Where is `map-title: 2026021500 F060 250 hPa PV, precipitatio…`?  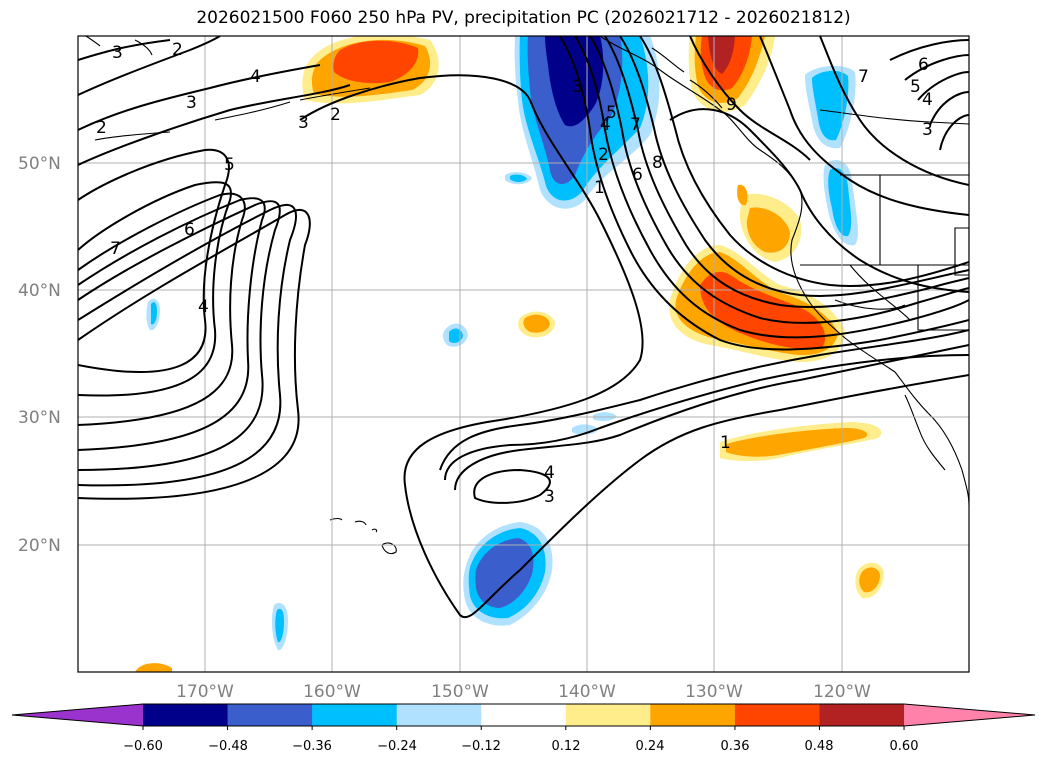
map-title: 2026021500 F060 250 hPa PV, precipitatio… is located at coordinates (523, 18).